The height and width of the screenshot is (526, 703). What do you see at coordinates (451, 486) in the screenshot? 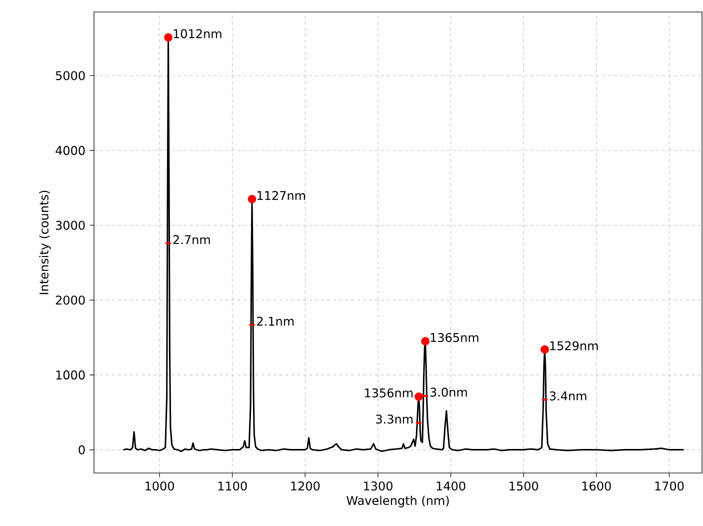
I see `x-tick-label: 1400` at bounding box center [451, 486].